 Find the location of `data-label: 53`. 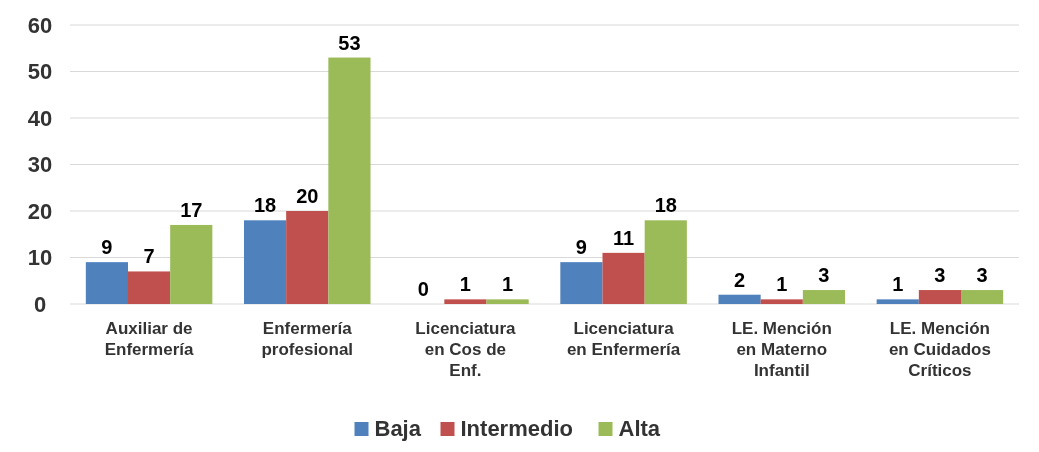

data-label: 53 is located at coordinates (349, 42).